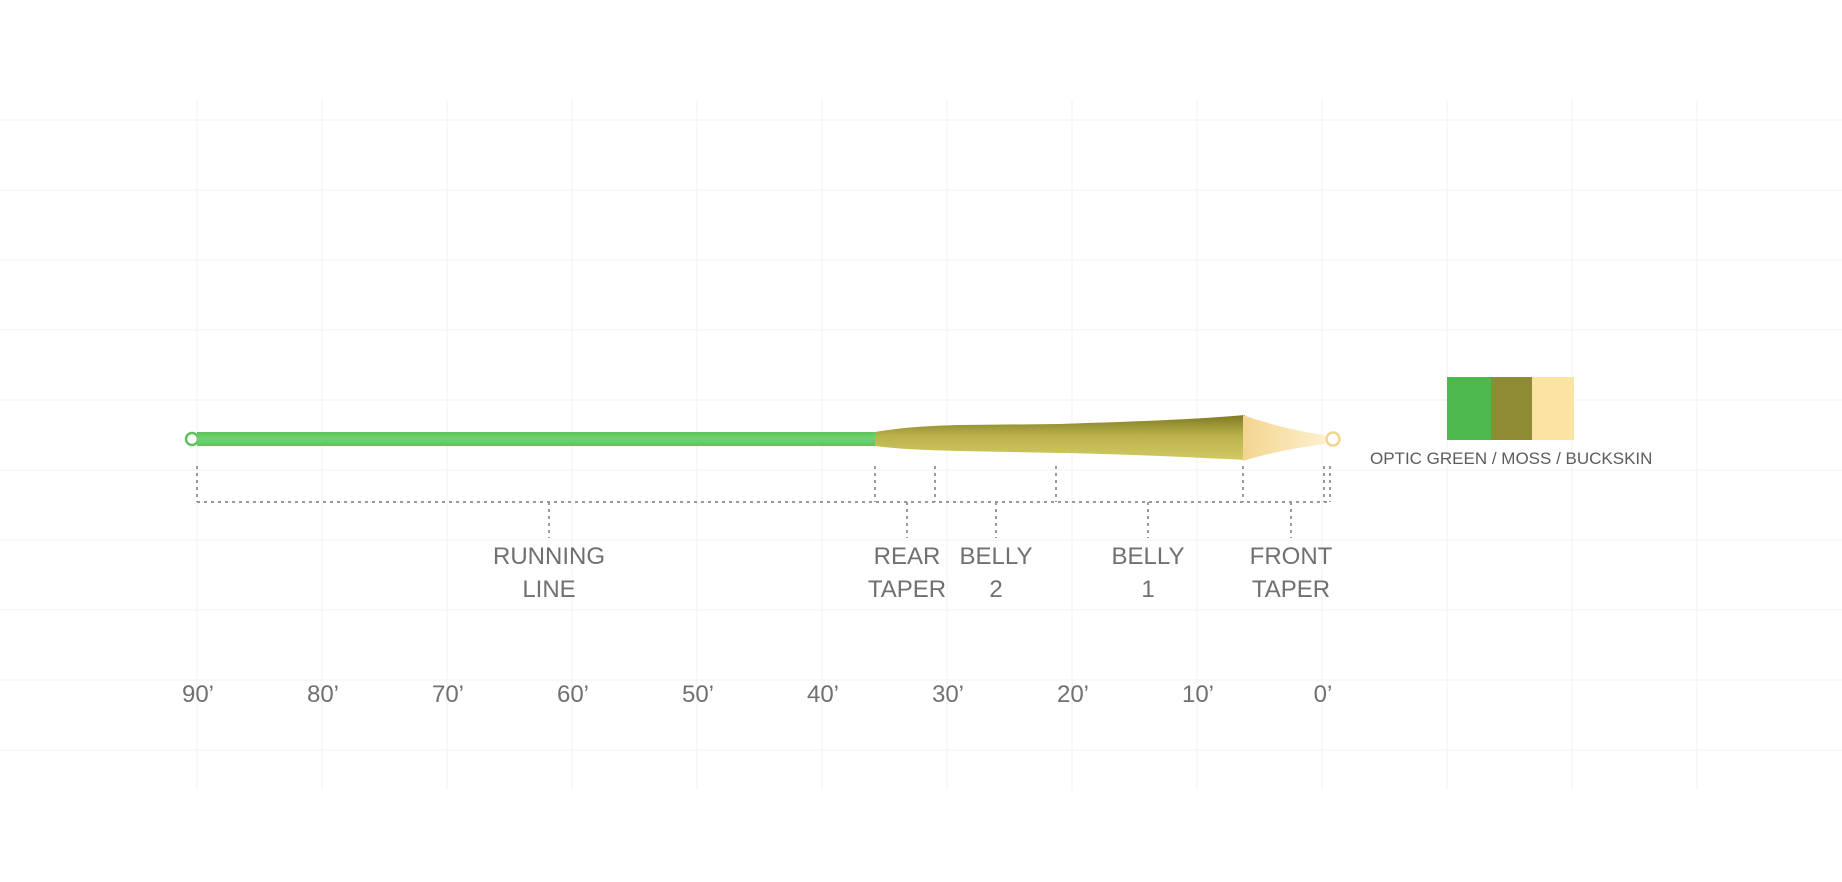 This screenshot has width=1842, height=882. Describe the element at coordinates (573, 694) in the screenshot. I see `axis-tick-label: 60’` at that location.